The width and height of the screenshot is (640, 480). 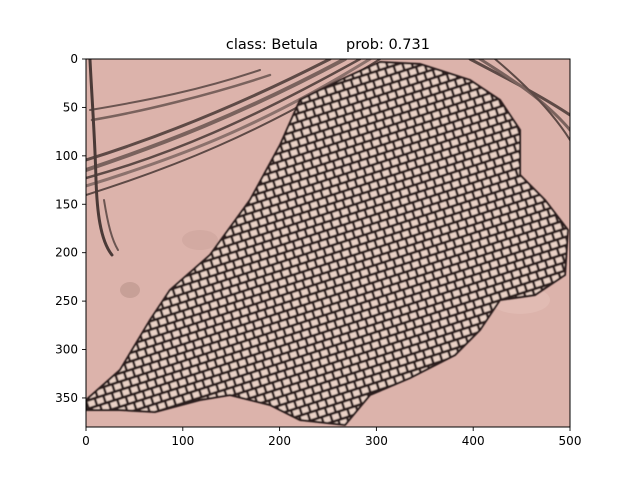 I want to click on x-tick-label: 100, so click(x=182, y=441).